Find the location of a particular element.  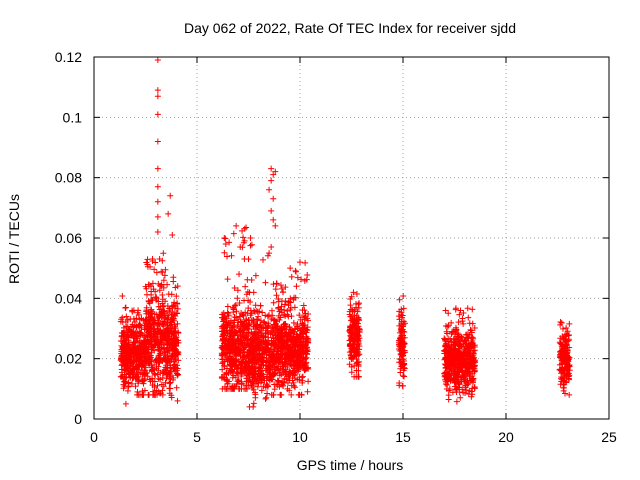

x-axis-label: GPS time / hours is located at coordinates (350, 465).